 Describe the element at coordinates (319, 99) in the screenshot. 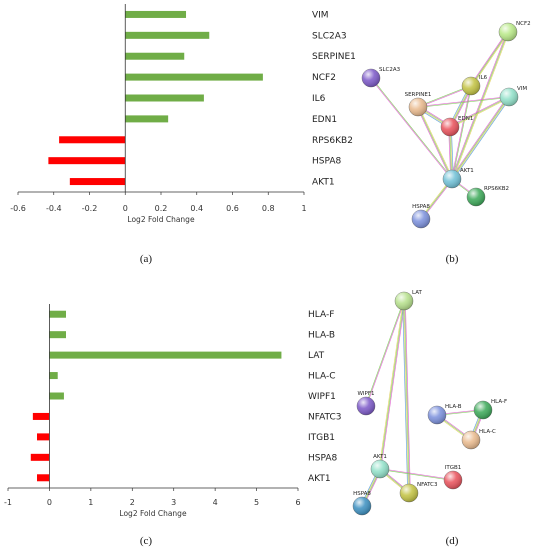

I see `category-label: IL6` at that location.